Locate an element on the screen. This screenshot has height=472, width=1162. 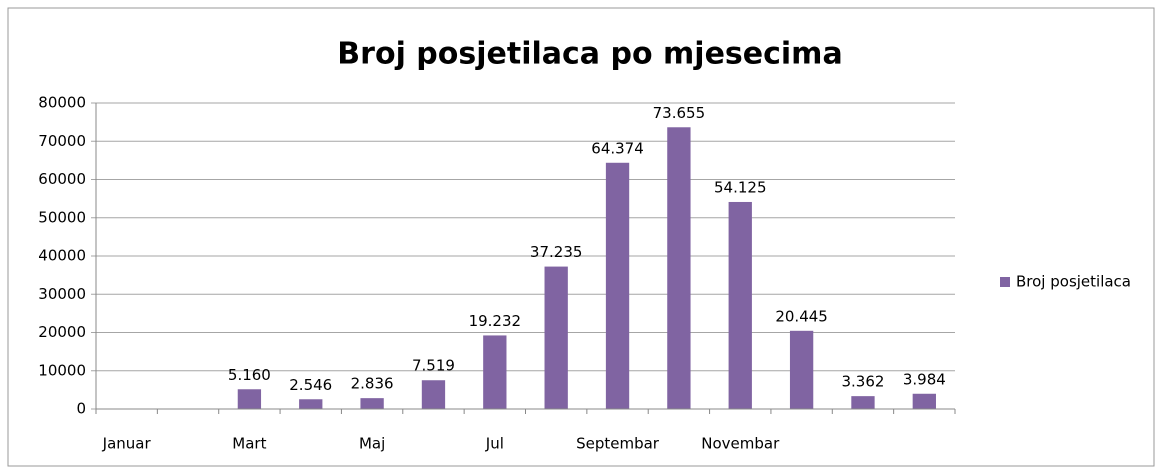
x-tick-label: Novembar is located at coordinates (740, 444).